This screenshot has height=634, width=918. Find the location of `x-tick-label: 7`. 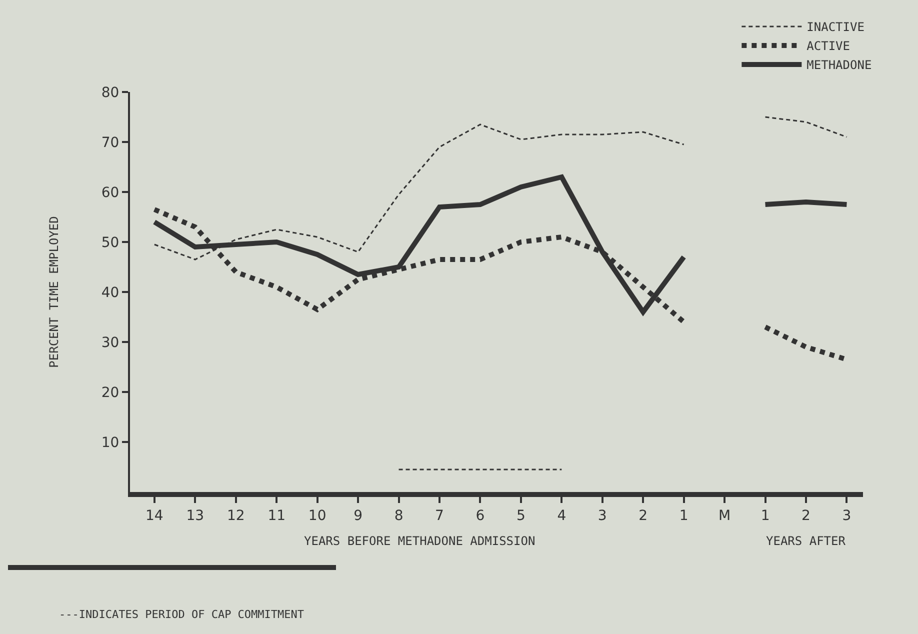

x-tick-label: 7 is located at coordinates (439, 516).